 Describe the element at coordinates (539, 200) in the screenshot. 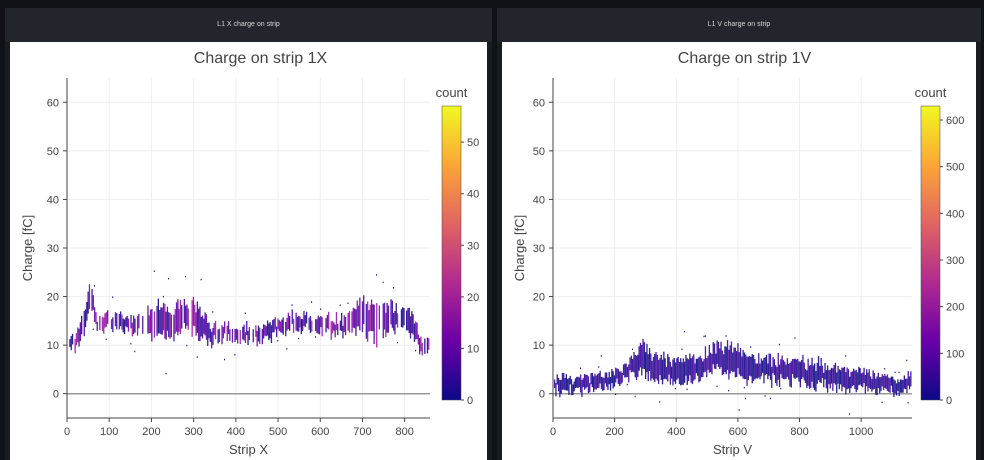

I see `y-tick-label: 40` at that location.